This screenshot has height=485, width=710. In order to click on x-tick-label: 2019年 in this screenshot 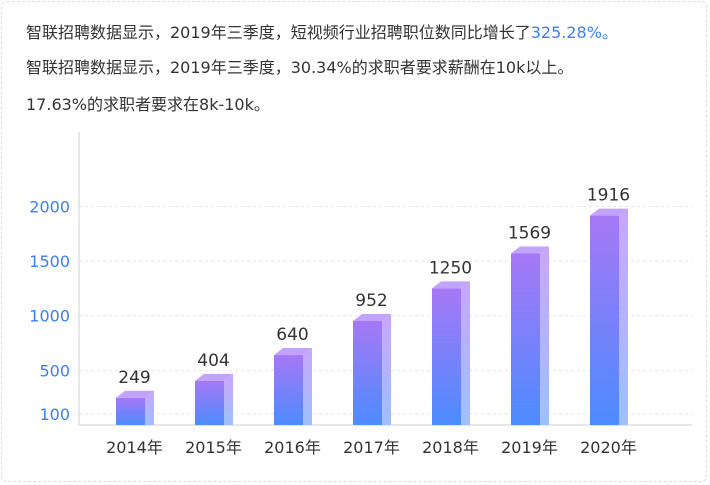, I will do `click(529, 447)`.